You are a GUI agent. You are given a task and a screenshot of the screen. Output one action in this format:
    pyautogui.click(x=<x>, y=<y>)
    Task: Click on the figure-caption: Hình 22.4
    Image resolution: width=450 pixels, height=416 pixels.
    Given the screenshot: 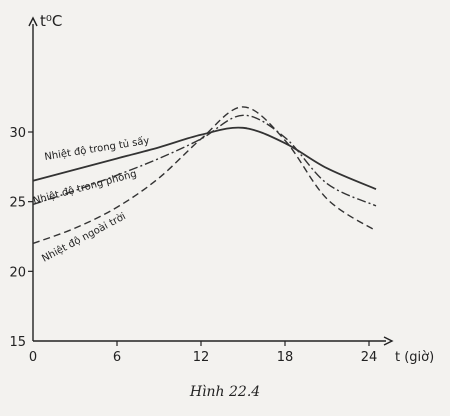 What is the action you would take?
    pyautogui.click(x=225, y=392)
    